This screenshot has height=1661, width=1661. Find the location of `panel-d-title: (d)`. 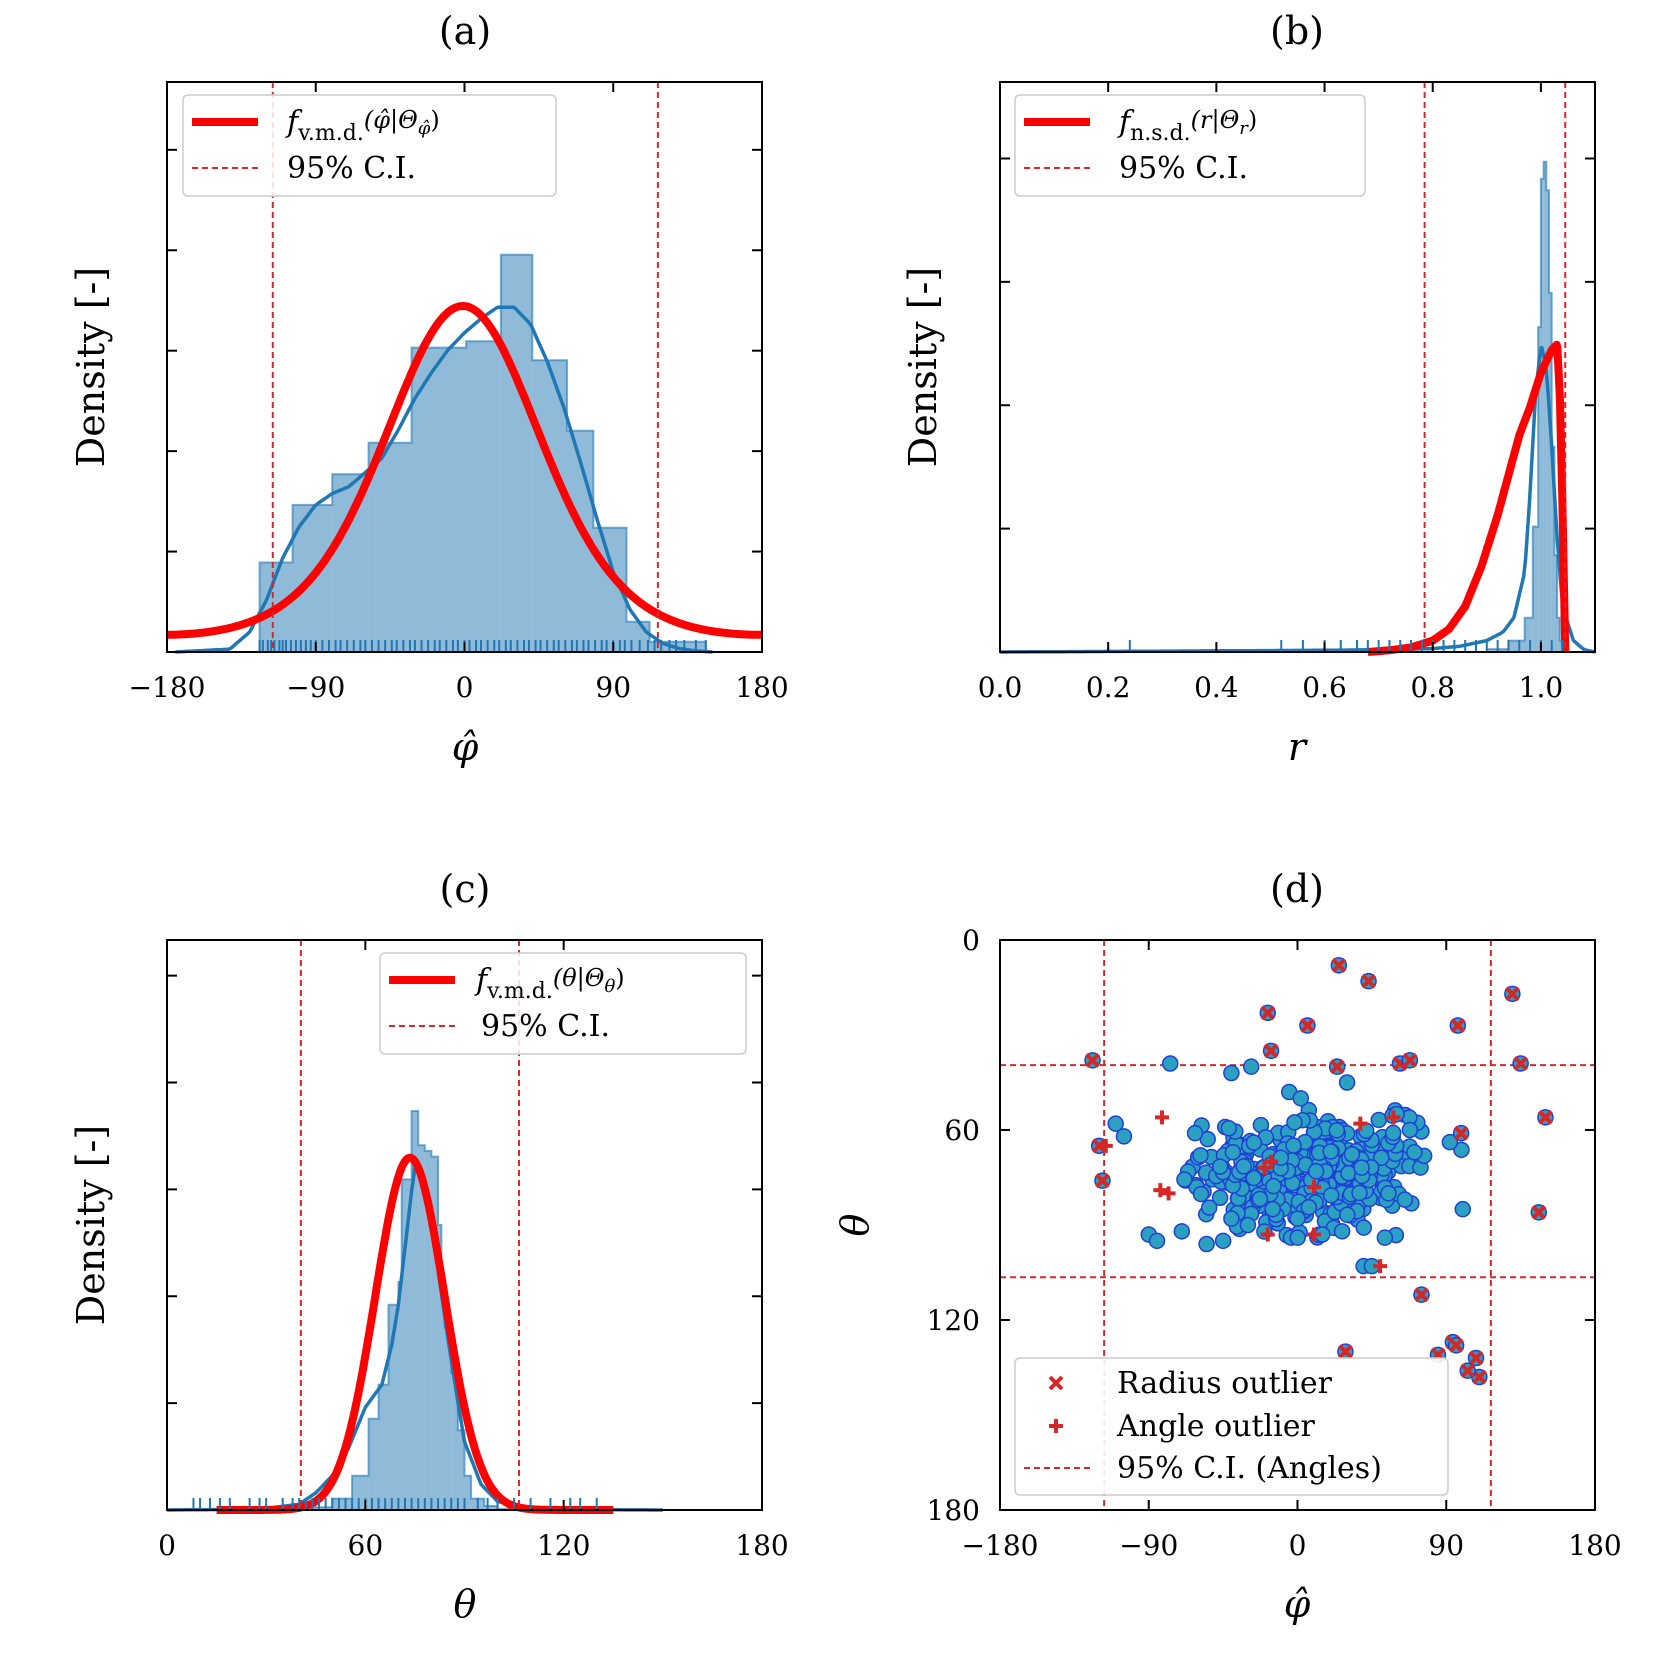

panel-d-title: (d) is located at coordinates (1297, 889).